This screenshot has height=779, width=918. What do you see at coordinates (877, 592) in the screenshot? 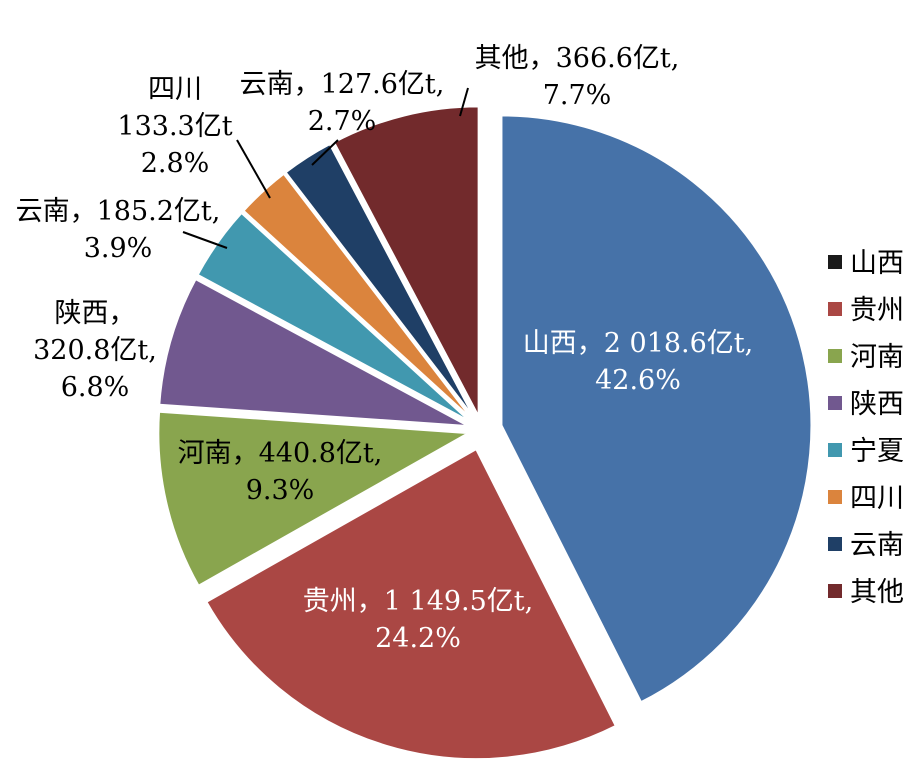
I see `legend-label-7: 其他` at bounding box center [877, 592].